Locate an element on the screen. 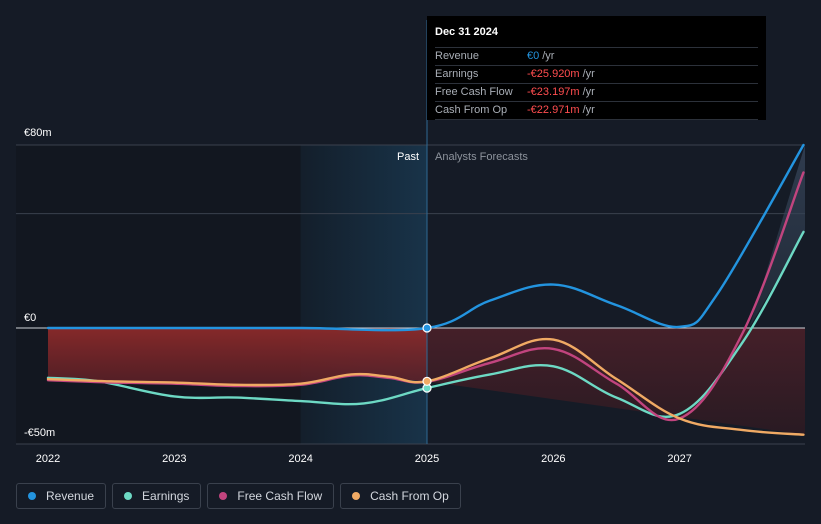 The image size is (821, 524). tooltip-row-cash-from-op: Cash From Op -€22.971m /yr is located at coordinates (596, 111).